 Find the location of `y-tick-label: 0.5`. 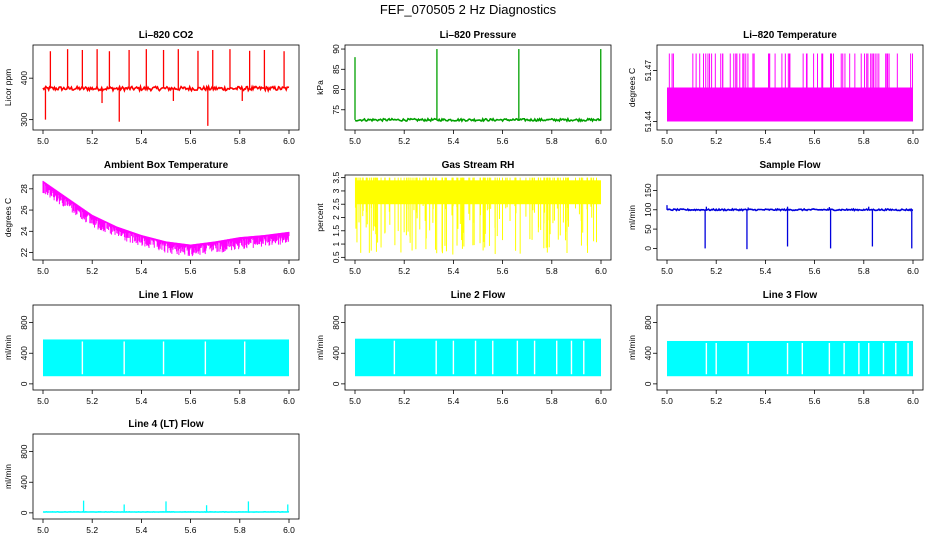

y-tick-label: 0.5 is located at coordinates (336, 257).